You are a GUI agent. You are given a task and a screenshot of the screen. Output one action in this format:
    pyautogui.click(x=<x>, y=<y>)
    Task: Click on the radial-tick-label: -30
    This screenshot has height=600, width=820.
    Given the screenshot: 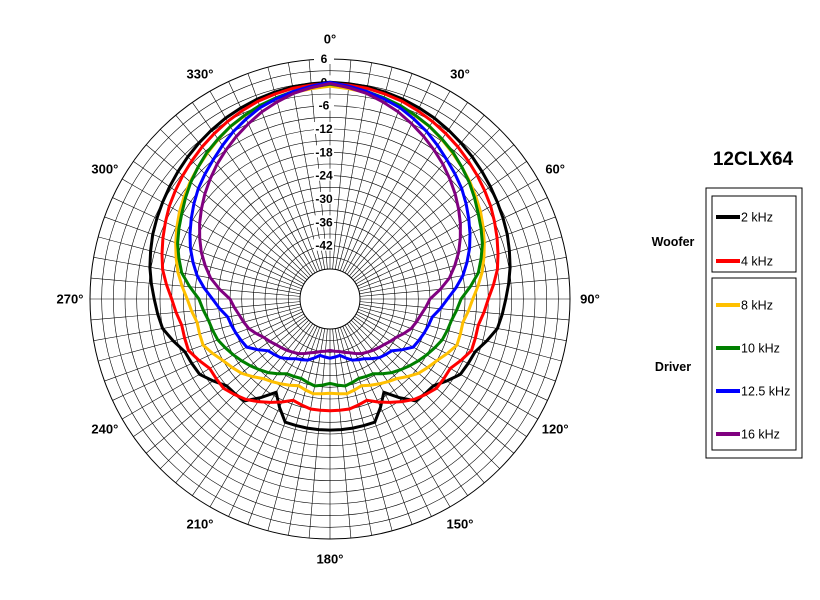 What is the action you would take?
    pyautogui.click(x=324, y=199)
    